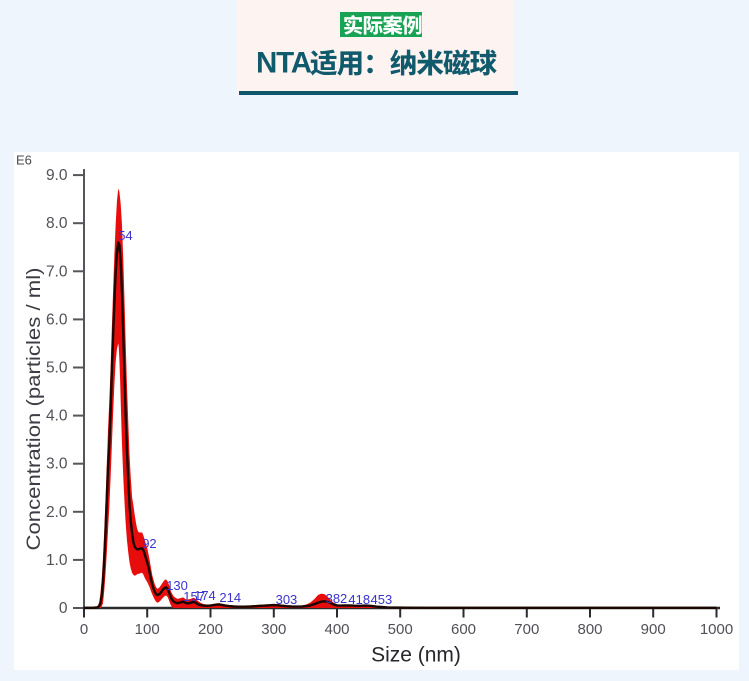 Image resolution: width=749 pixels, height=681 pixels. I want to click on svg-text: 6.0, so click(57, 319).